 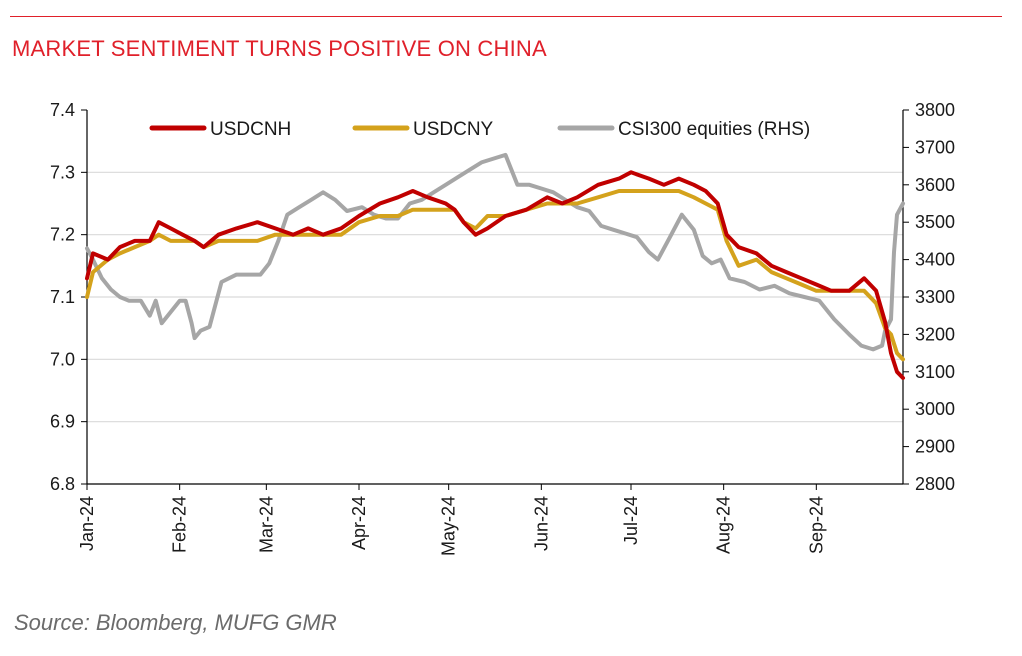 What do you see at coordinates (62, 484) in the screenshot?
I see `y-tick-label: 6.8` at bounding box center [62, 484].